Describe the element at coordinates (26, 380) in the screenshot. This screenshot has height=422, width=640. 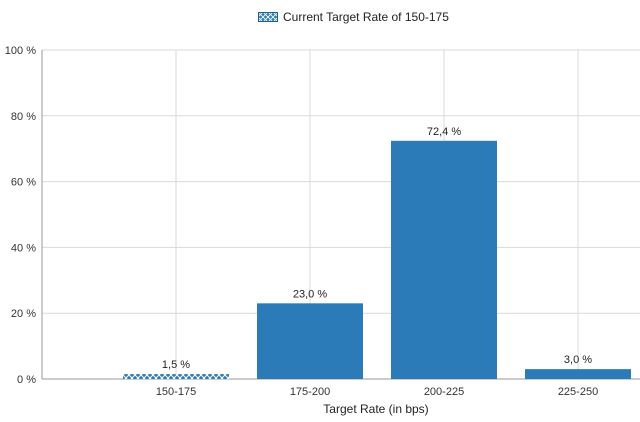
I see `y-tick-label: 0 %` at that location.